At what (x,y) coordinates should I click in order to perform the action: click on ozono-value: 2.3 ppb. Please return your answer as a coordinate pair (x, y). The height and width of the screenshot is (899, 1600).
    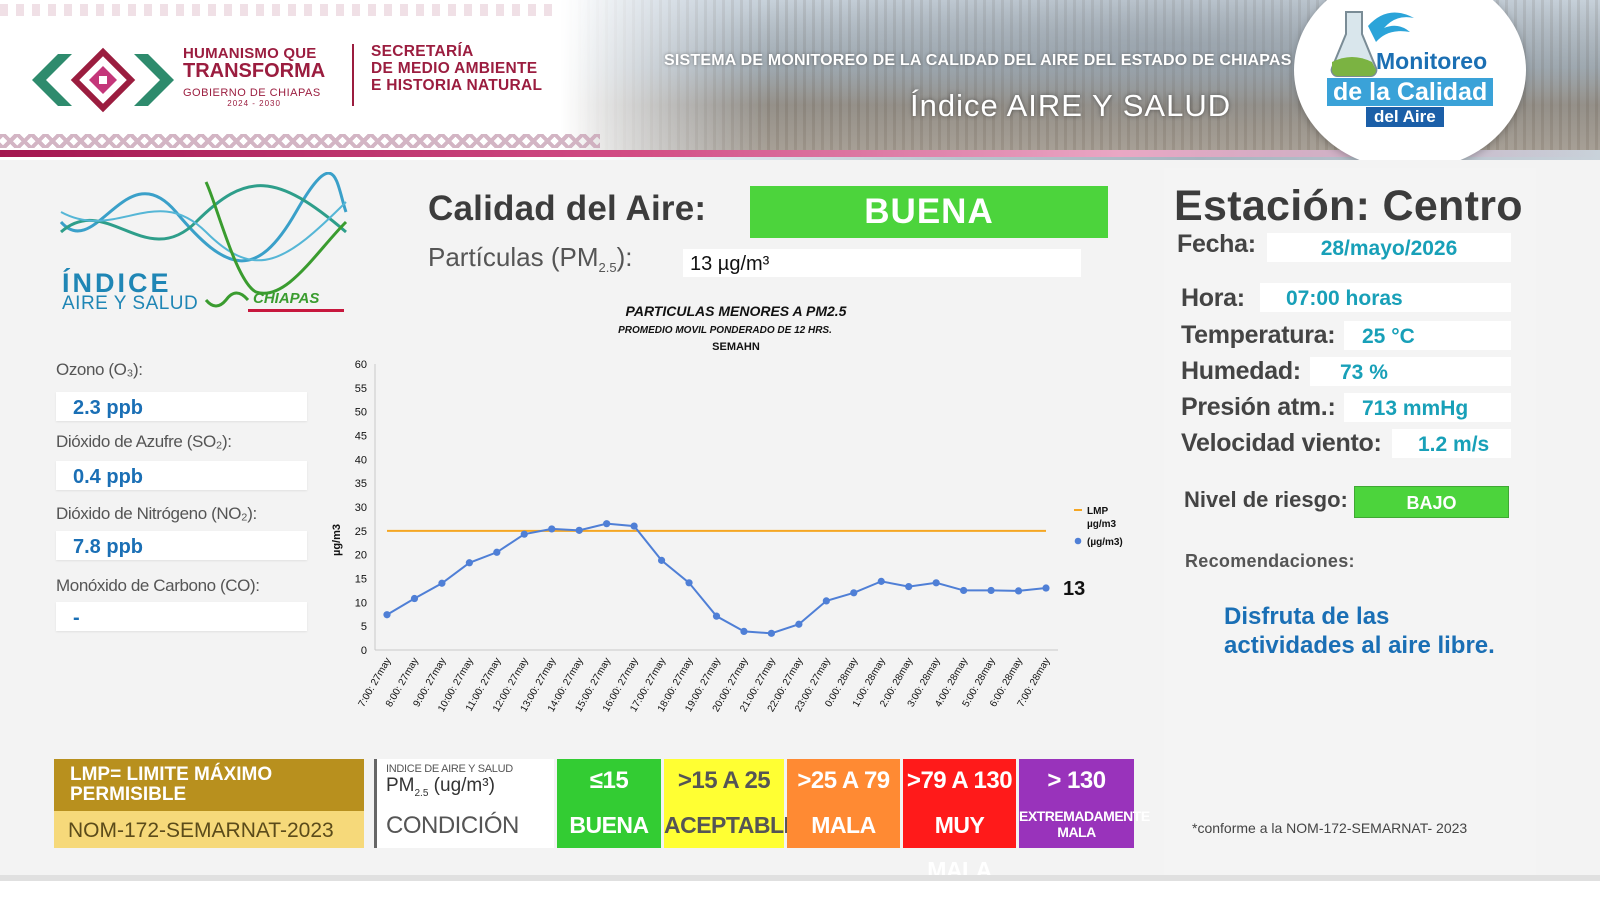
    Looking at the image, I should click on (181, 406).